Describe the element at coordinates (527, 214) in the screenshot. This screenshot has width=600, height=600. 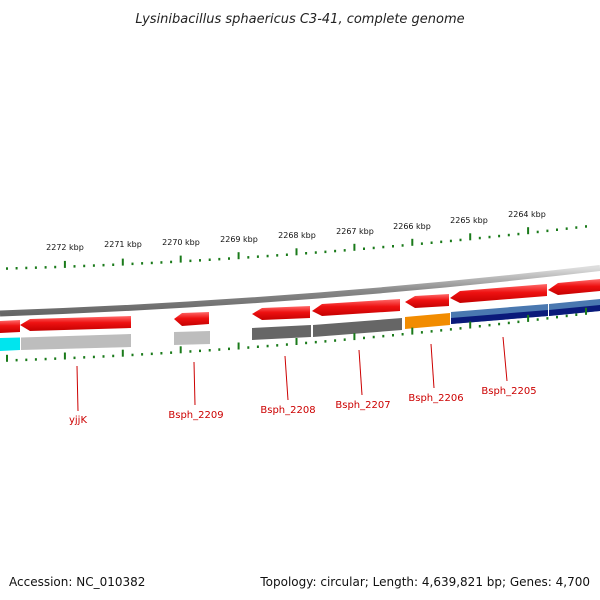
I see `tick-label-2264: 2264 kbp` at that location.